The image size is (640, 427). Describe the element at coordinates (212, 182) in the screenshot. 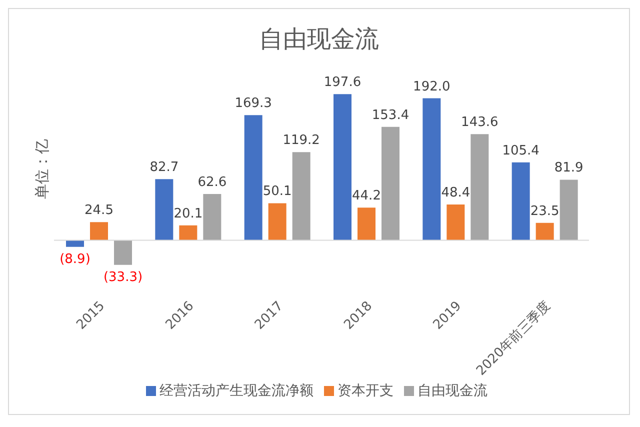

I see `data-label: 62.6` at that location.